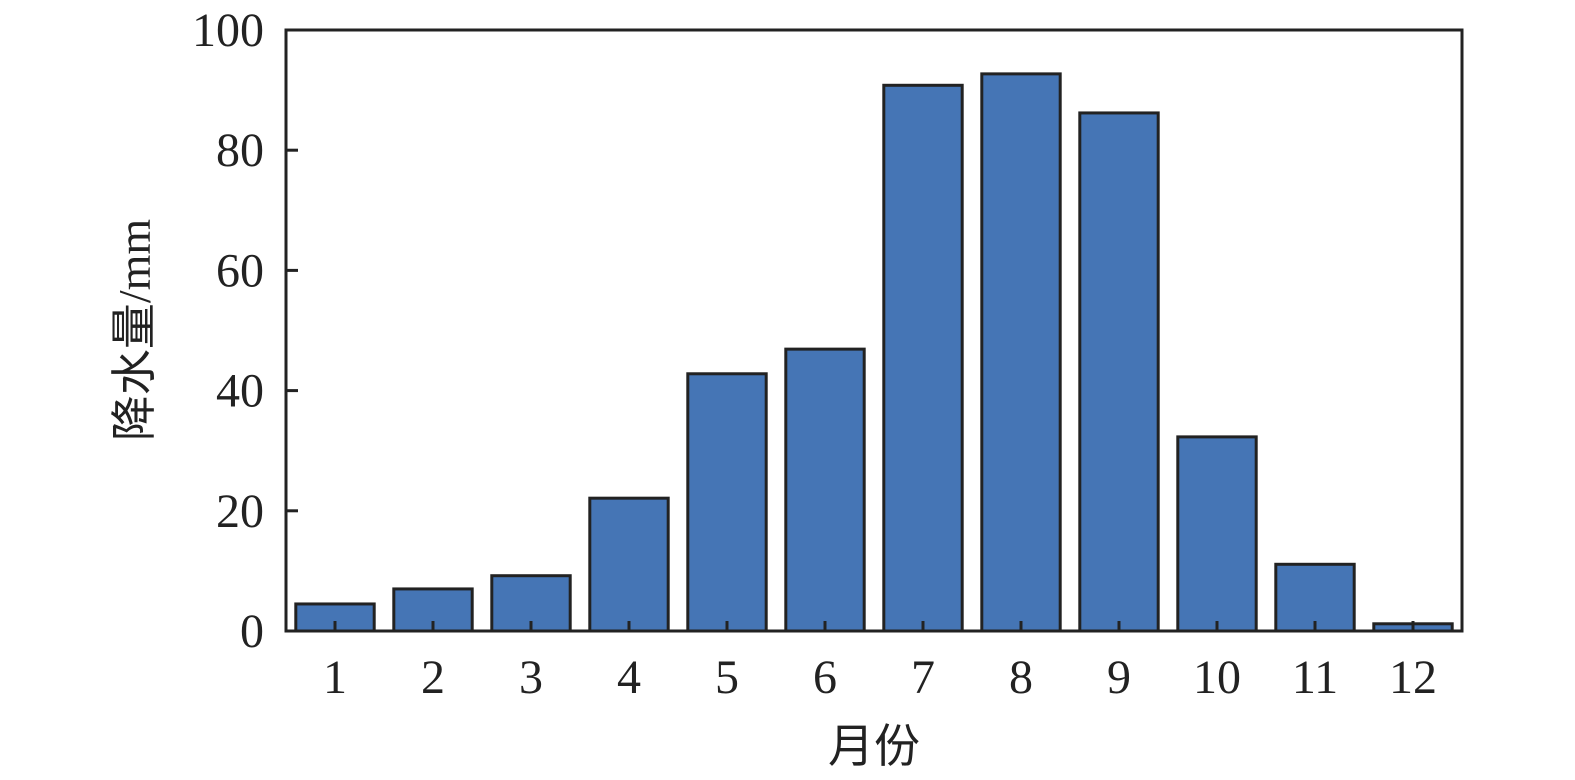 The height and width of the screenshot is (780, 1575). Describe the element at coordinates (240, 270) in the screenshot. I see `y-tick-label: 60` at that location.